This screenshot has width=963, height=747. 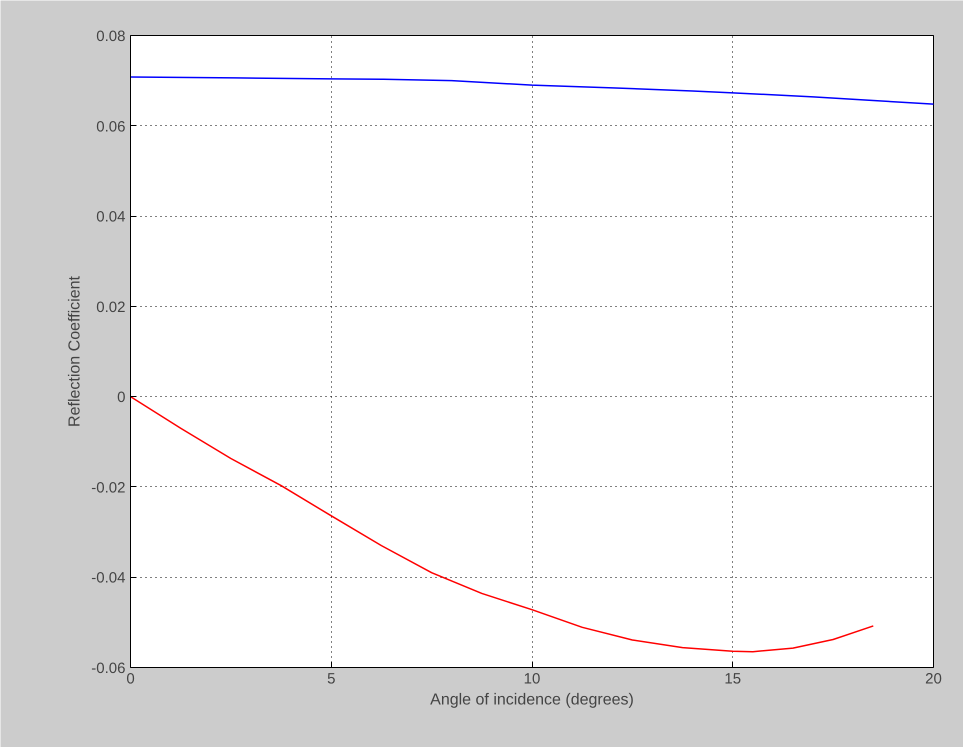 What do you see at coordinates (111, 217) in the screenshot?
I see `y-tick-label: 0.04` at bounding box center [111, 217].